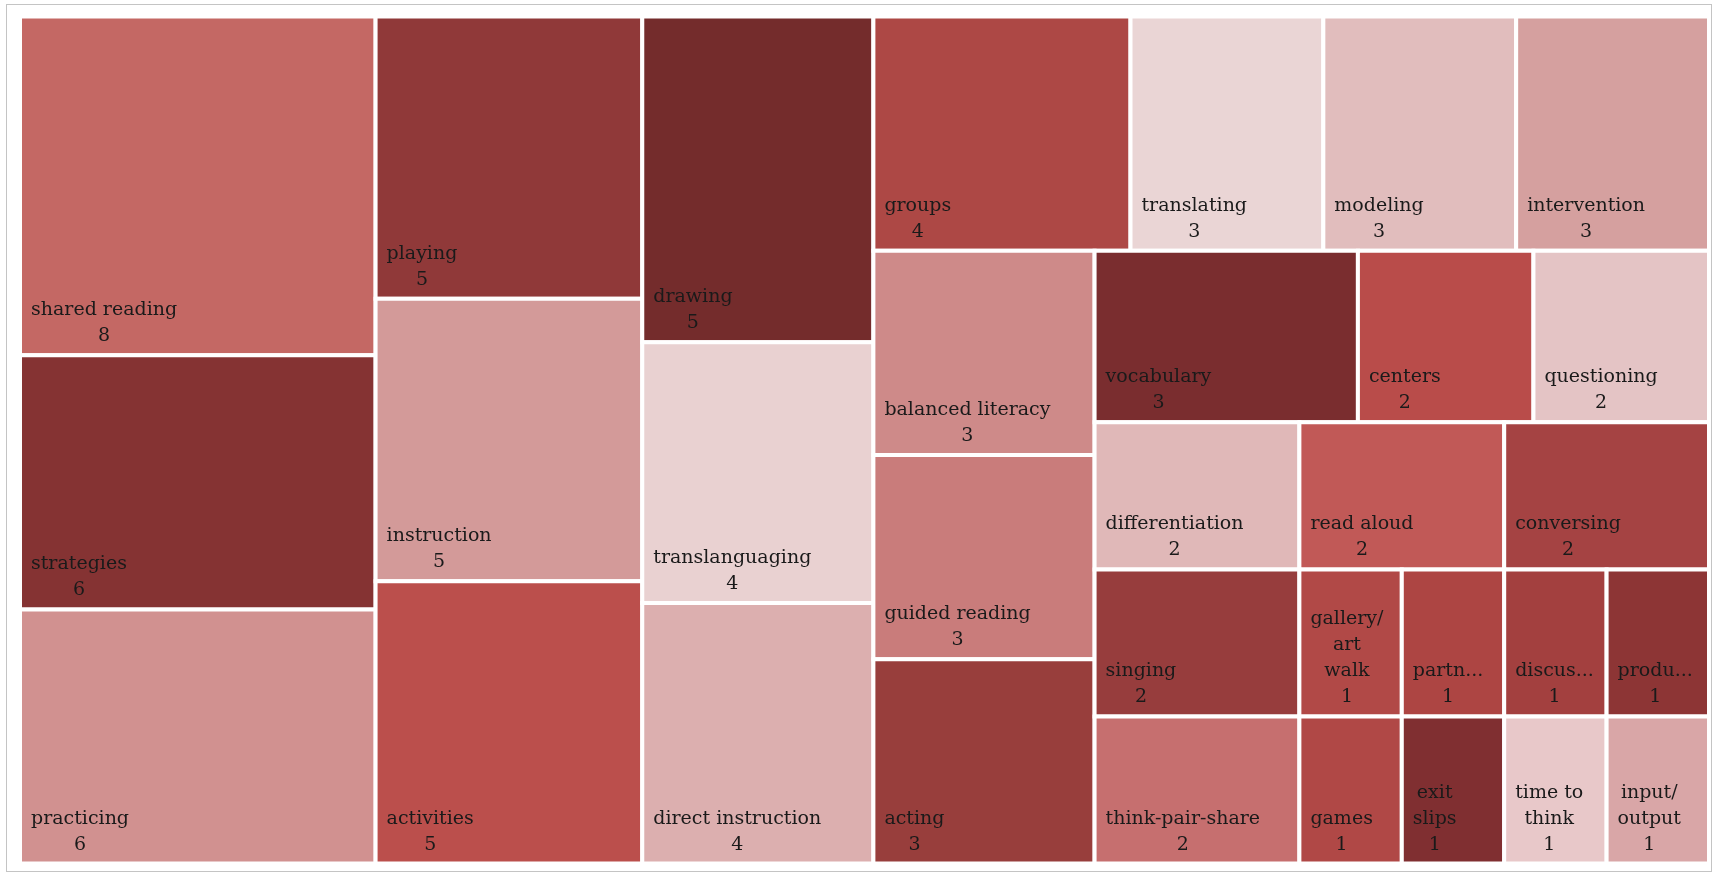 The width and height of the screenshot is (1714, 874). I want to click on category-label: shared reading, so click(104, 308).